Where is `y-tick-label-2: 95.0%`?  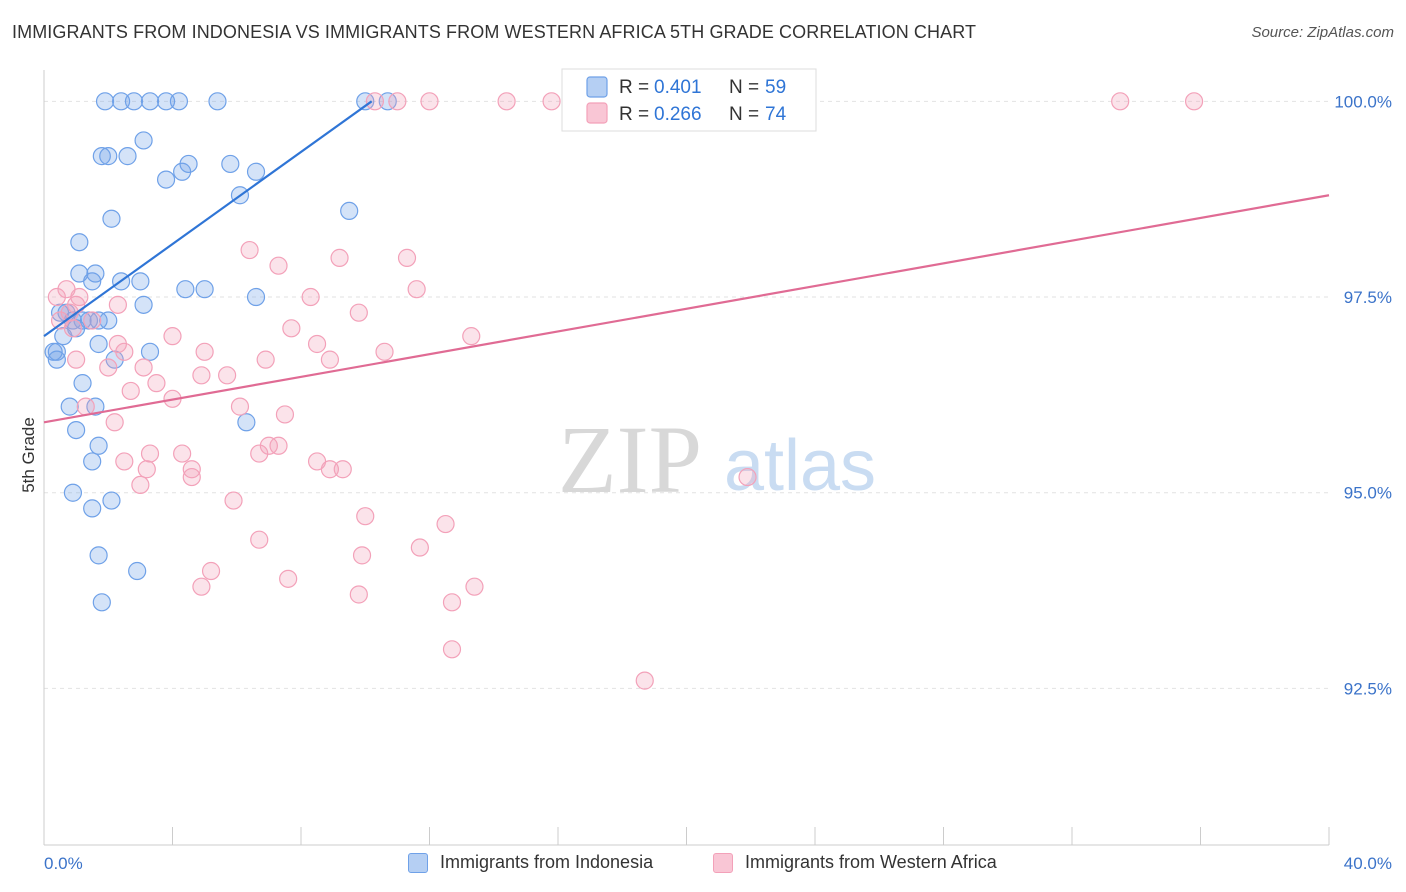
y-tick-label-2: 95.0% is located at coordinates (1368, 493).